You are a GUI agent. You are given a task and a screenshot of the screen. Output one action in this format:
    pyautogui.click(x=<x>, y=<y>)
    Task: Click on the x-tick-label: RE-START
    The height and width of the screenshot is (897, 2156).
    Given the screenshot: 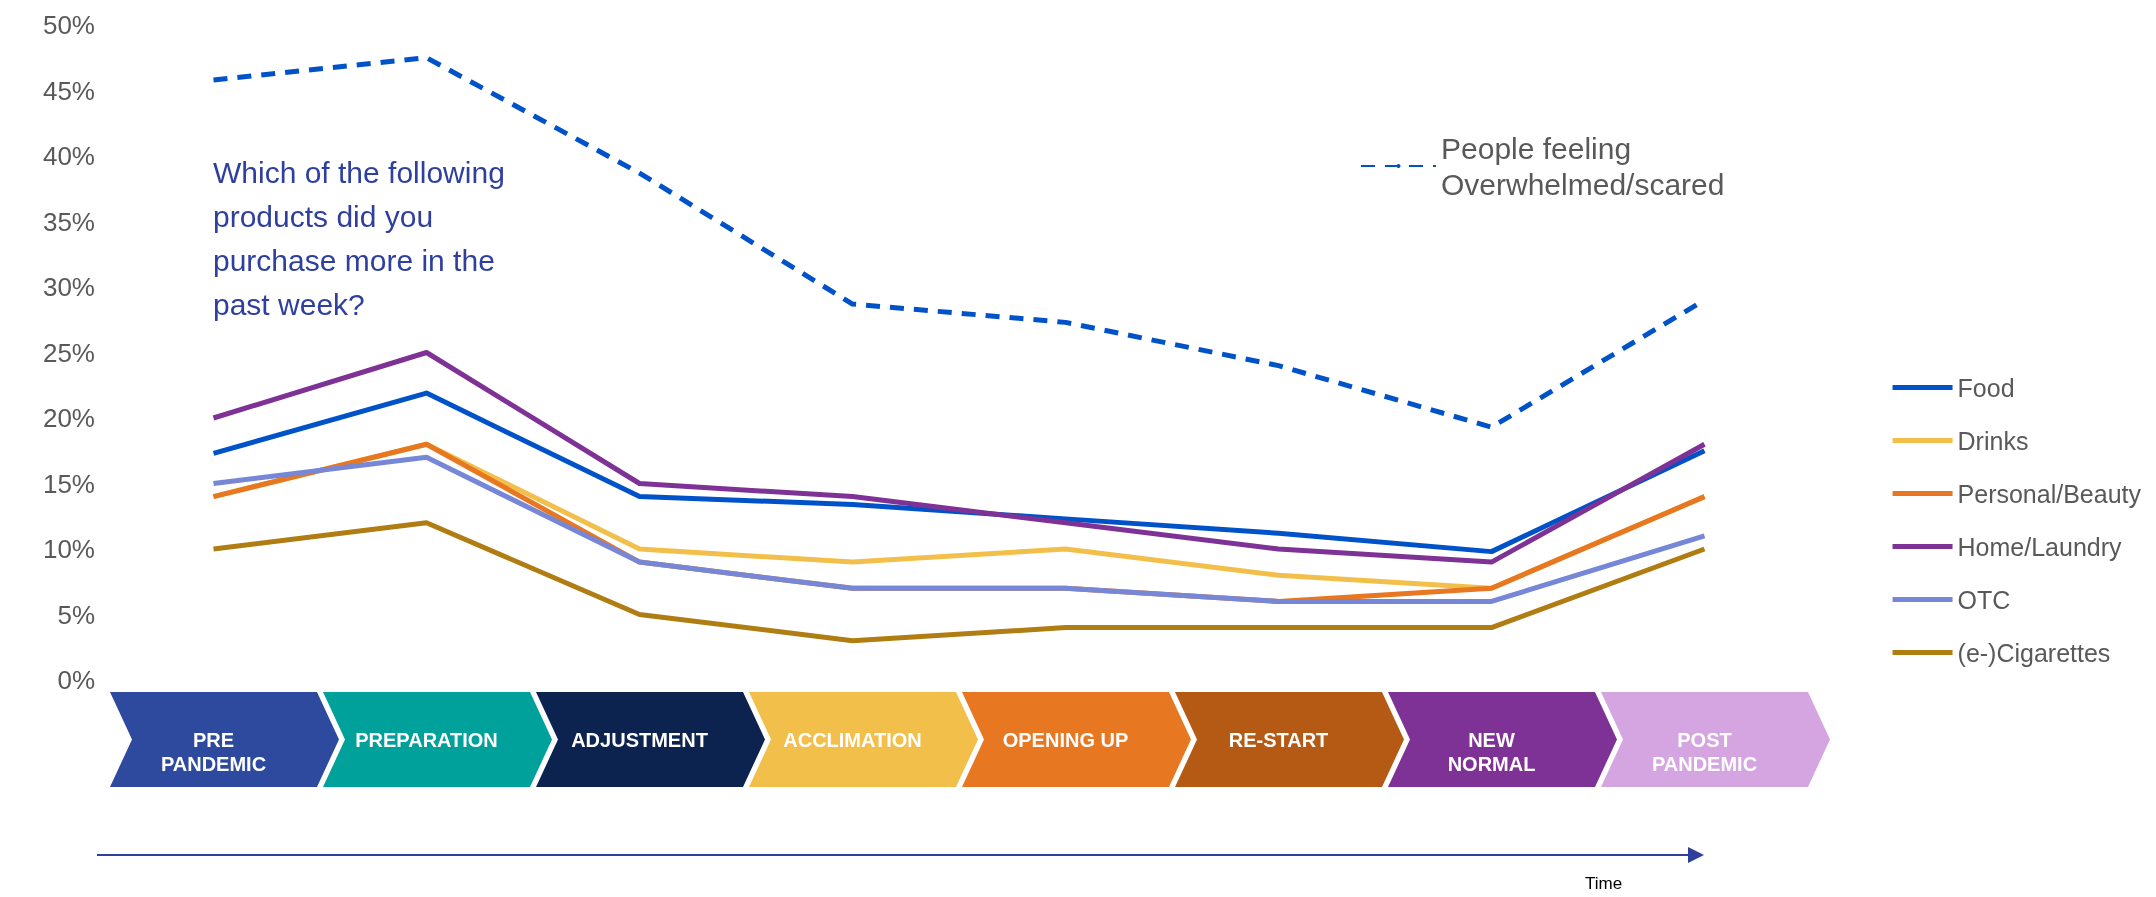 What is the action you would take?
    pyautogui.click(x=1278, y=740)
    